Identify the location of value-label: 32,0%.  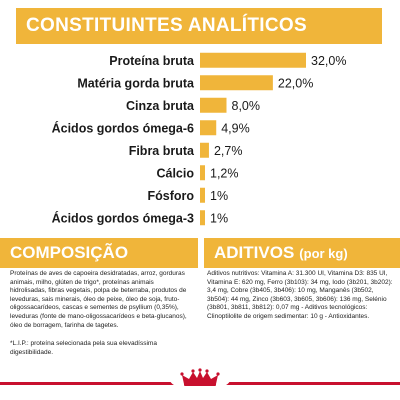
(328, 61).